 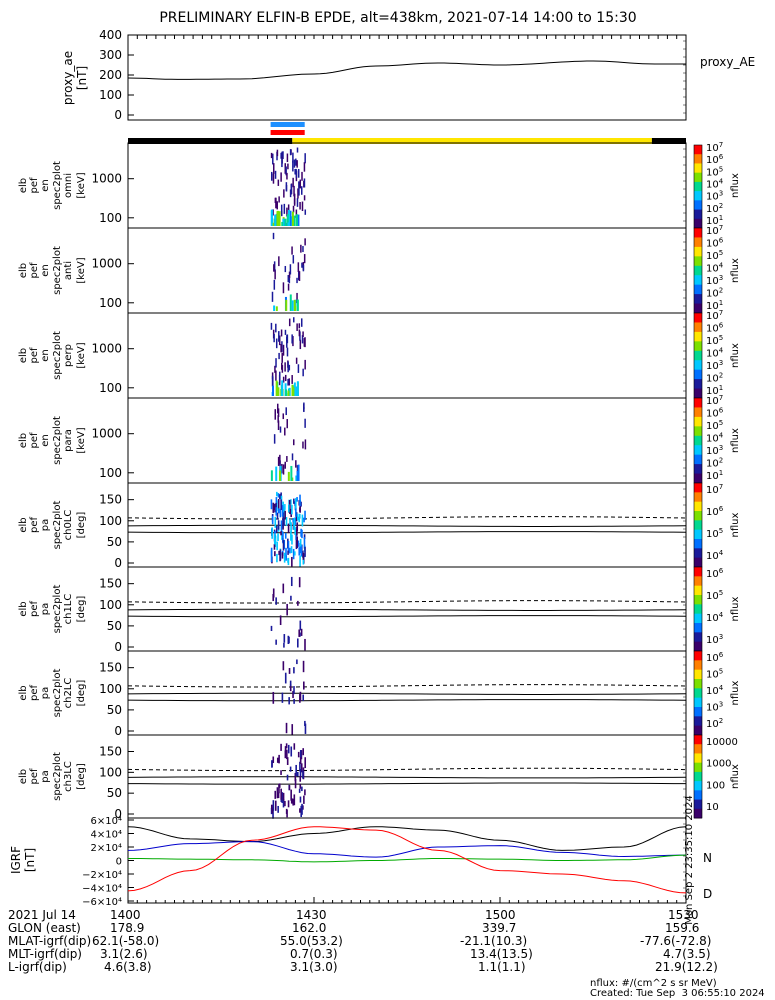 I want to click on y-axis-label: en, so click(x=45, y=355).